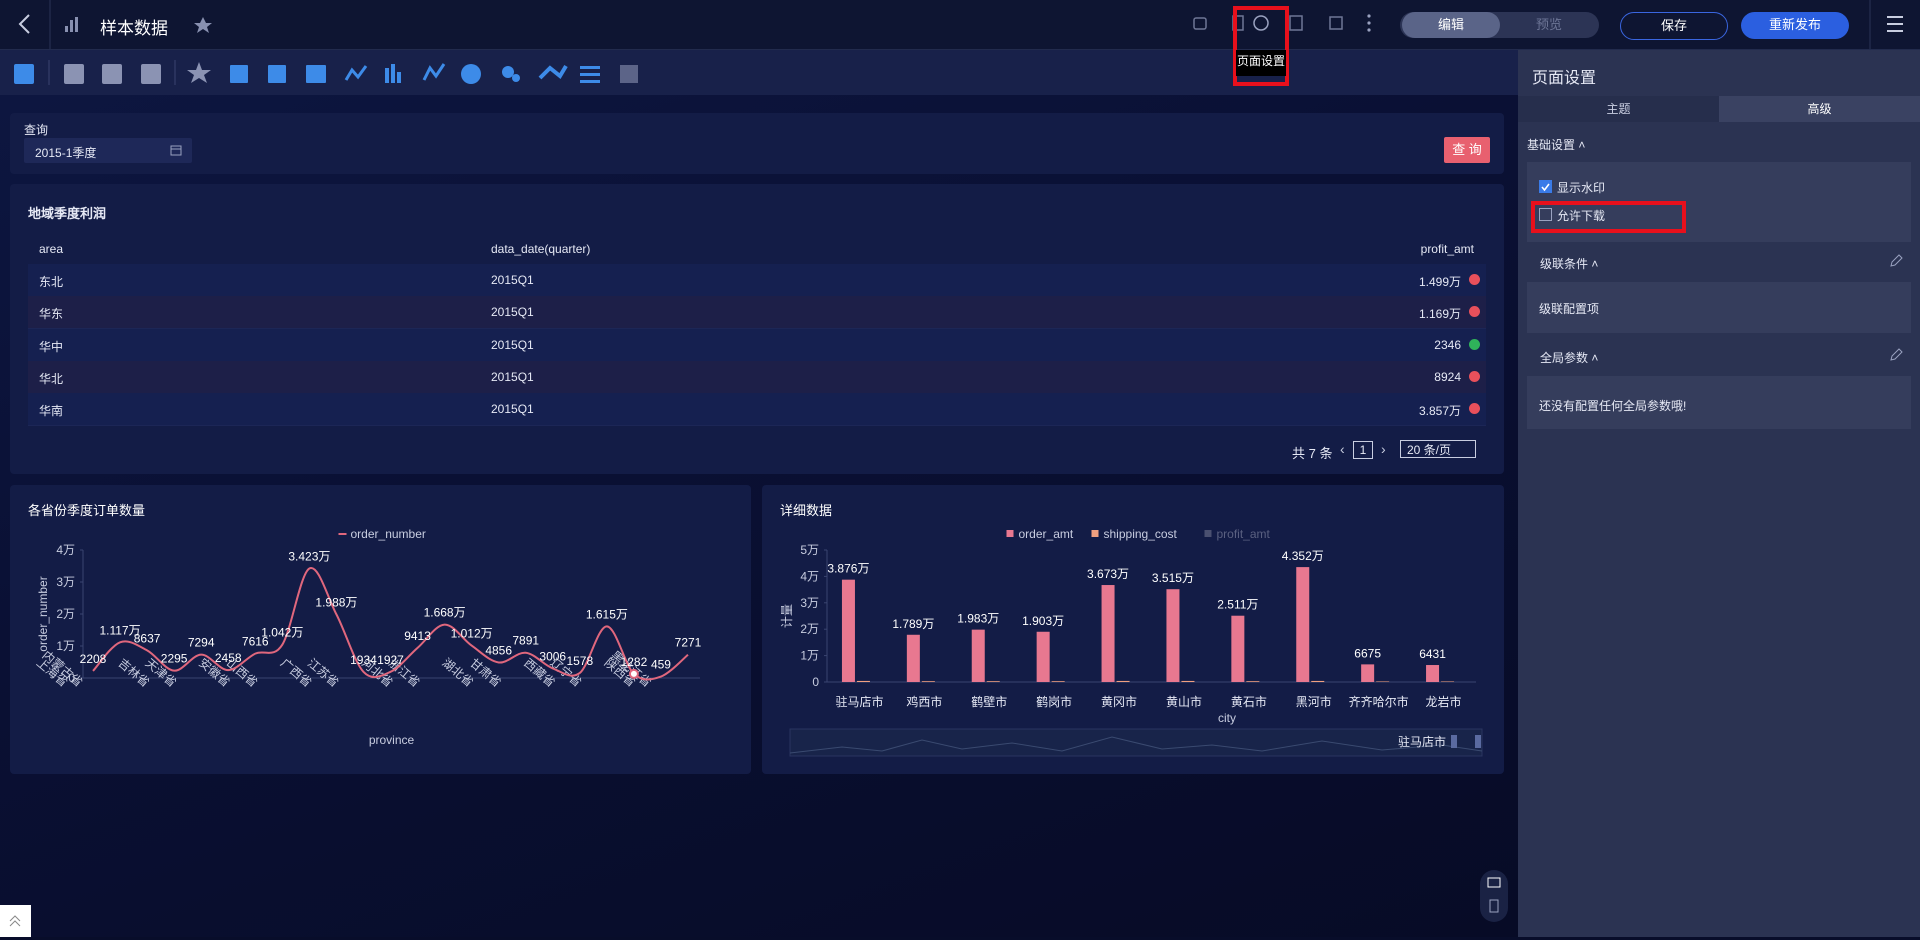  Describe the element at coordinates (1303, 556) in the screenshot. I see `data-label: 4.352万` at that location.